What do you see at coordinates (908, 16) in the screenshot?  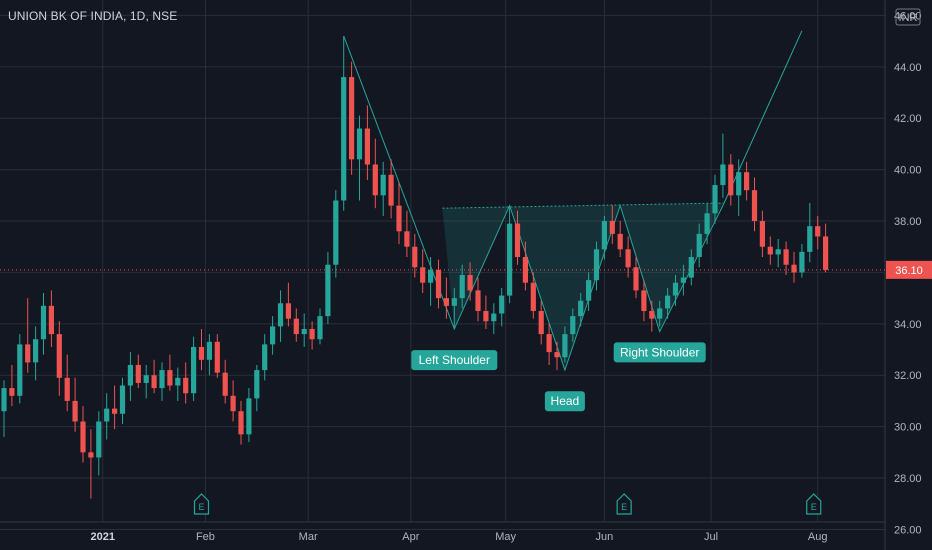 I see `y-tick-label: 46.00` at bounding box center [908, 16].